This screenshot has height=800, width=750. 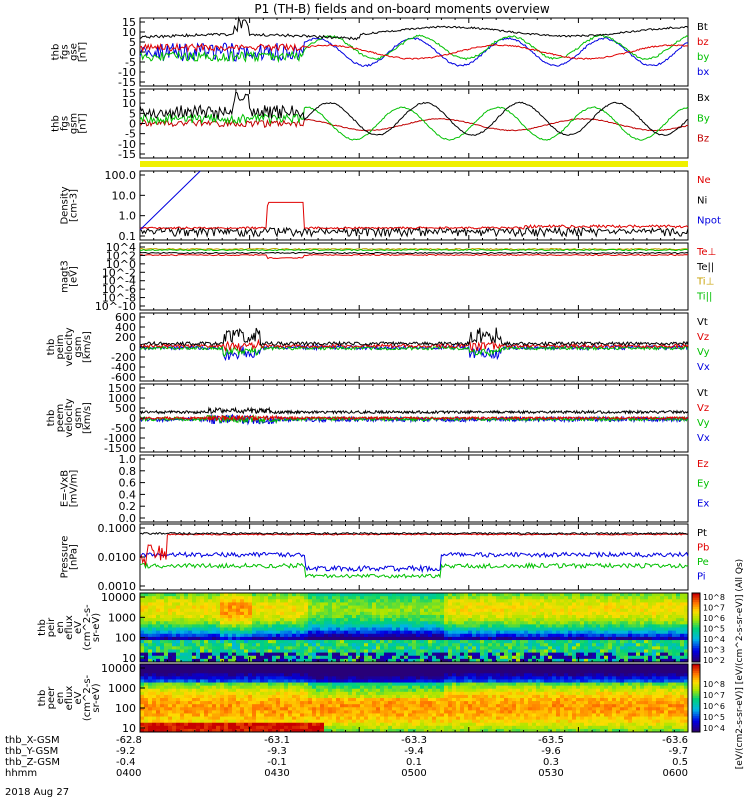 I want to click on y-tick-label: 1000, so click(x=122, y=617).